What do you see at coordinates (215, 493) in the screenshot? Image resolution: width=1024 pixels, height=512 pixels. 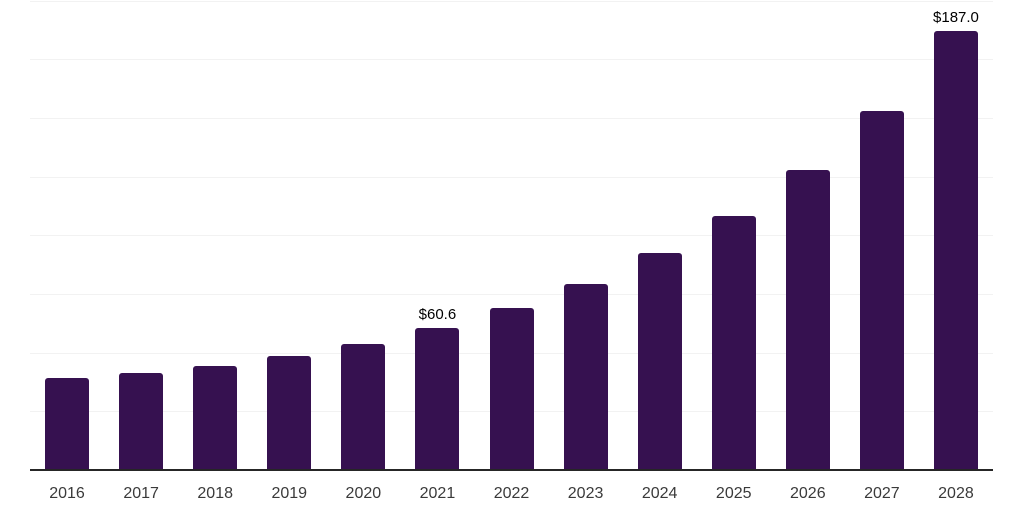 I see `x-tick-label-2018: 2018` at bounding box center [215, 493].